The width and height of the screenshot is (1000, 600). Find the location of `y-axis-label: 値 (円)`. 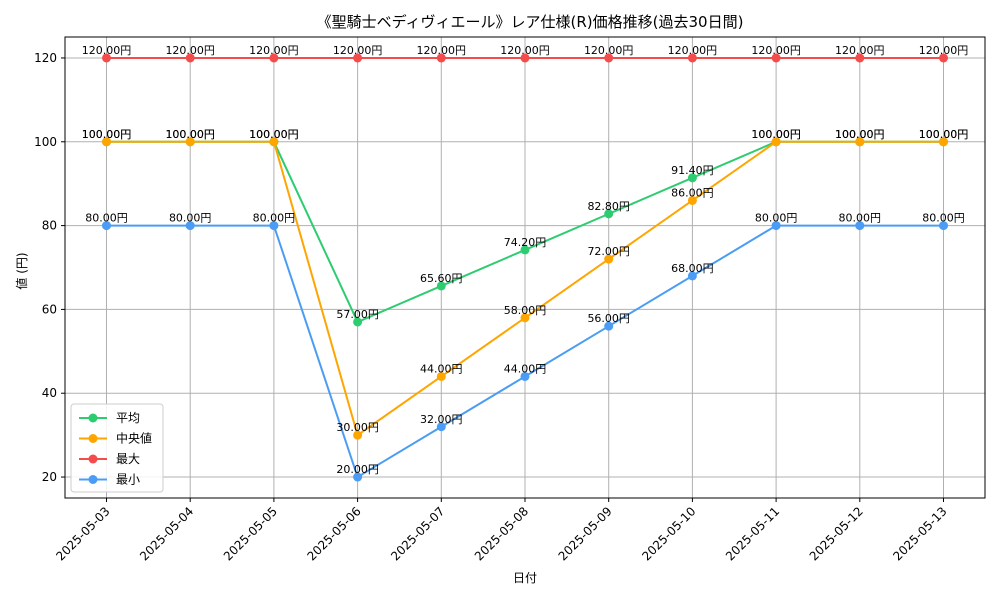

y-axis-label: 値 (円) is located at coordinates (21, 270).